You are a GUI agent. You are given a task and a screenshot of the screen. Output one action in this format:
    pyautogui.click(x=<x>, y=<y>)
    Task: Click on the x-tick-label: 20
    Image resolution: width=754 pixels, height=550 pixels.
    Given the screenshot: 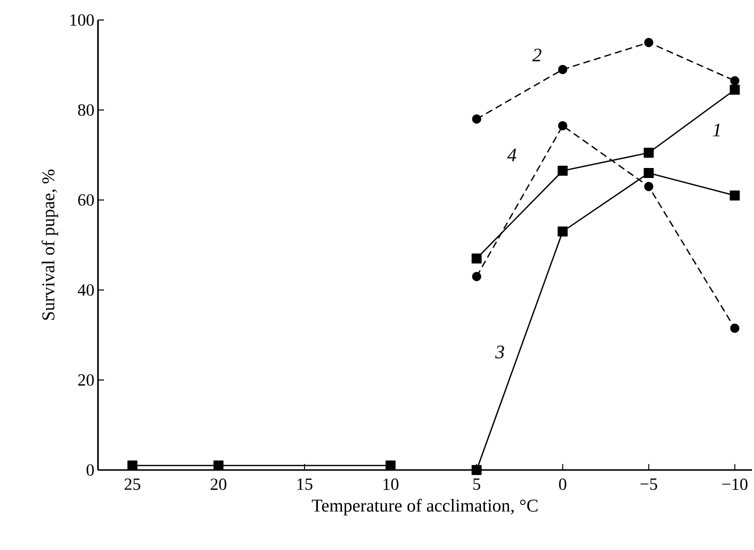 What is the action you would take?
    pyautogui.click(x=218, y=484)
    